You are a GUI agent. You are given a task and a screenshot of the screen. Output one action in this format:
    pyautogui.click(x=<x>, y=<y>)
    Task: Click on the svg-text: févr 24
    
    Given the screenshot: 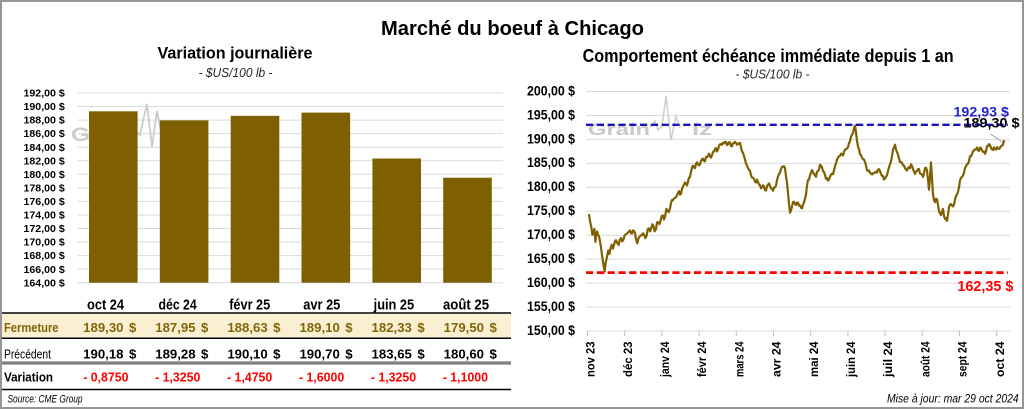 What is the action you would take?
    pyautogui.click(x=702, y=359)
    